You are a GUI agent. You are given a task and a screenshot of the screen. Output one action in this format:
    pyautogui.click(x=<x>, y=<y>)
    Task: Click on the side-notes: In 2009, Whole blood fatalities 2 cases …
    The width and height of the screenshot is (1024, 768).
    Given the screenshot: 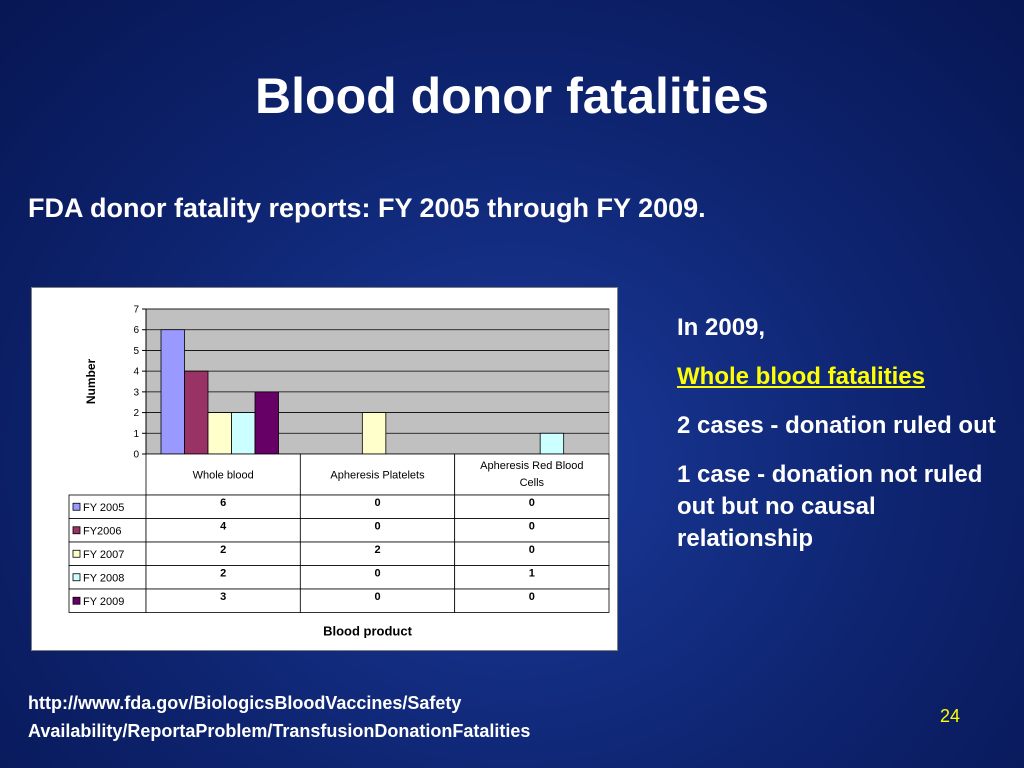 What is the action you would take?
    pyautogui.click(x=837, y=442)
    